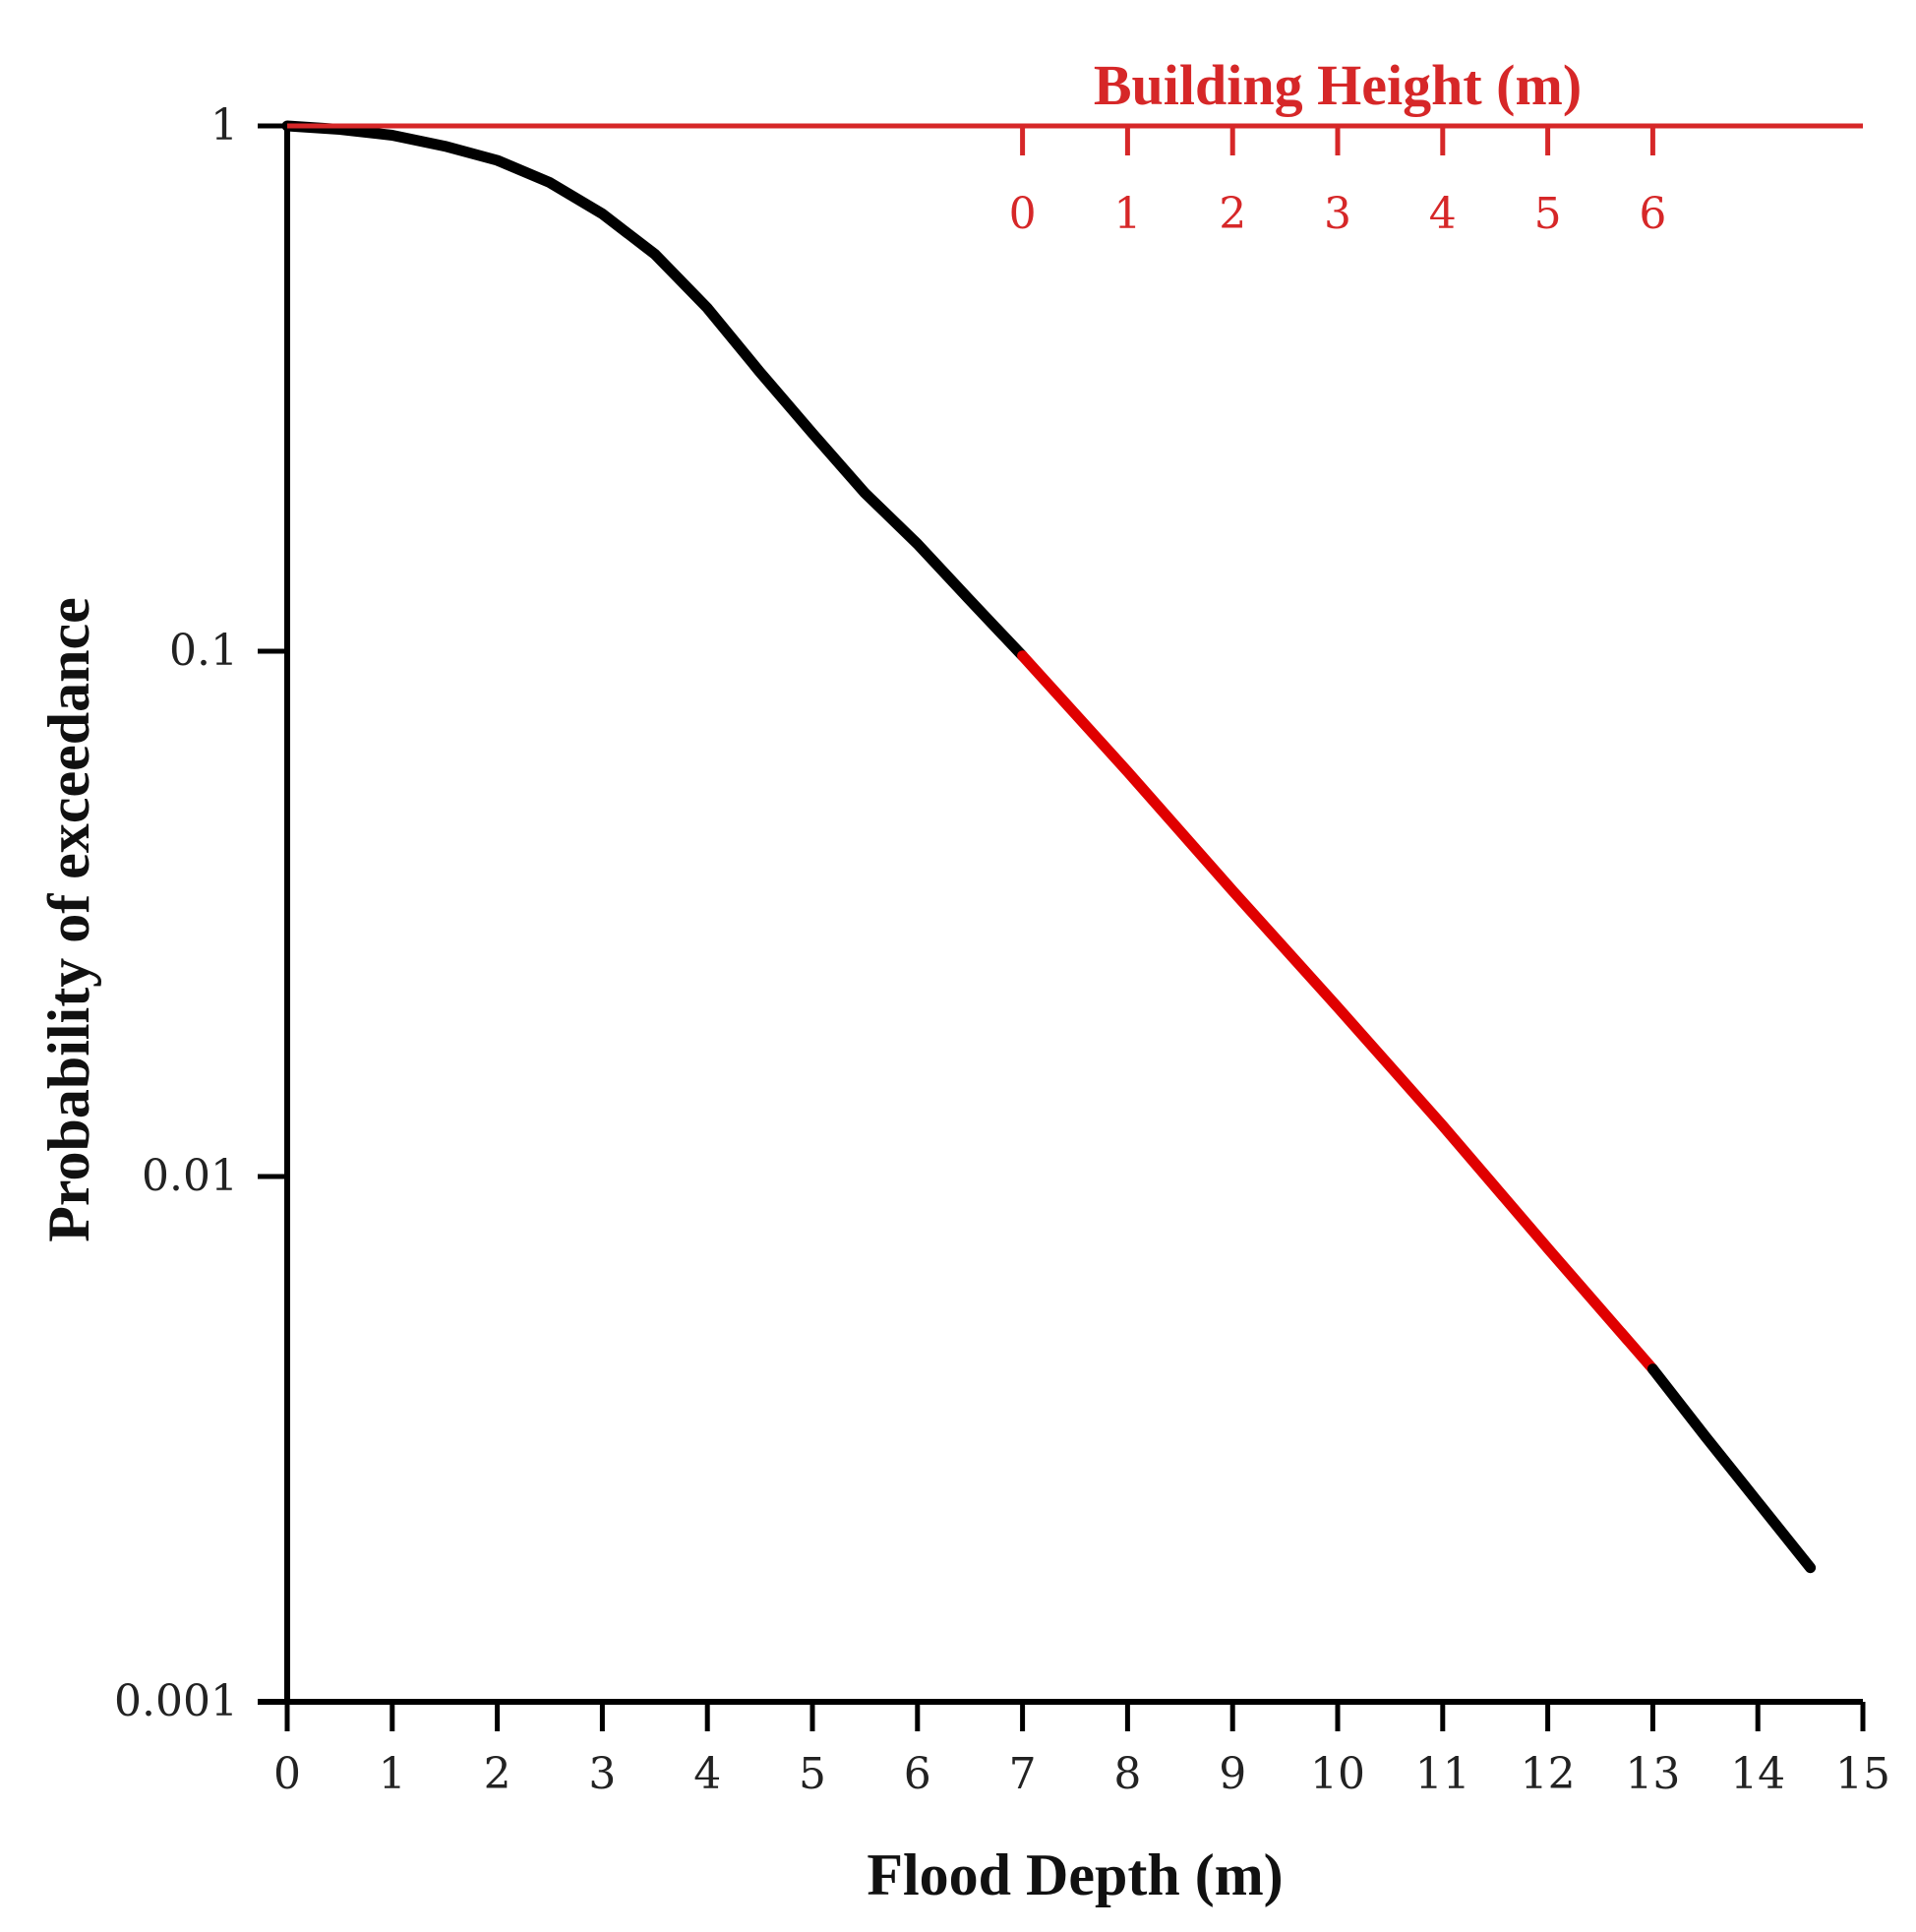 The image size is (1916, 1932). What do you see at coordinates (1127, 214) in the screenshot?
I see `building-height-tick-label: 1` at bounding box center [1127, 214].